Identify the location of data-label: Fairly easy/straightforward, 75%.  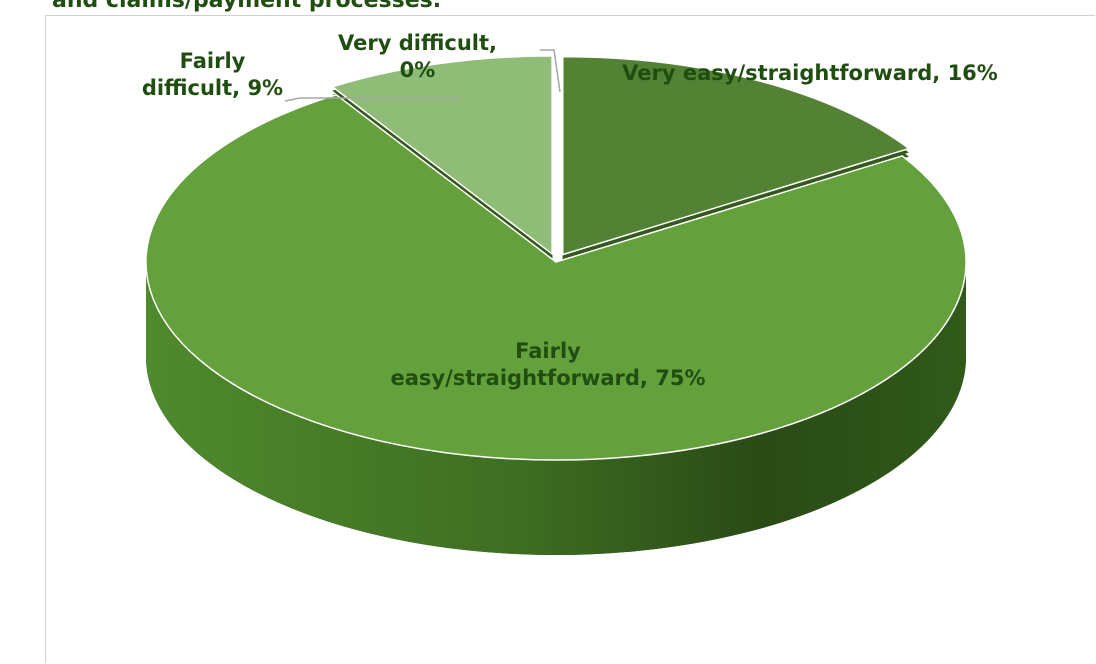
(548, 364).